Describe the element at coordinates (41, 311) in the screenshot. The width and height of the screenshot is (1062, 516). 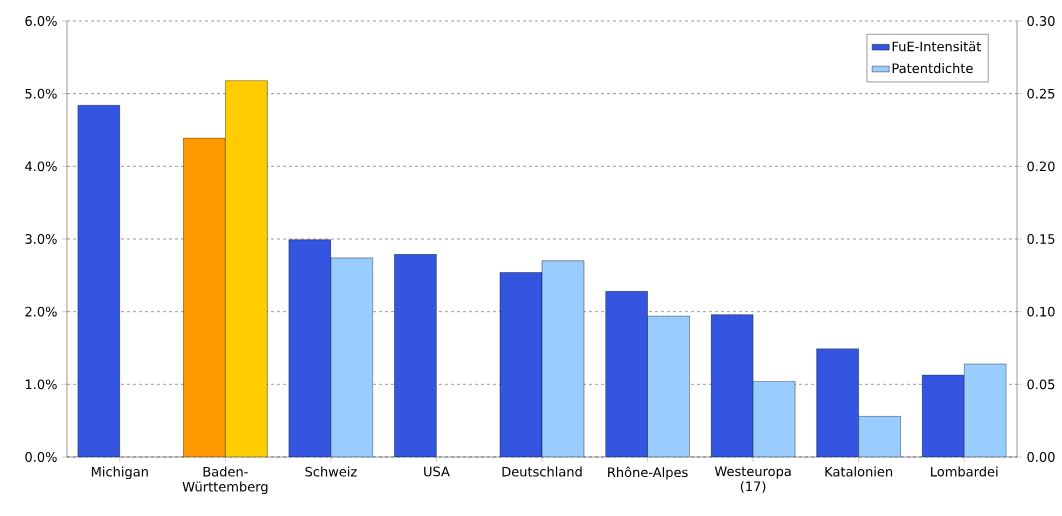
I see `y-tick-label: 2.0%` at that location.